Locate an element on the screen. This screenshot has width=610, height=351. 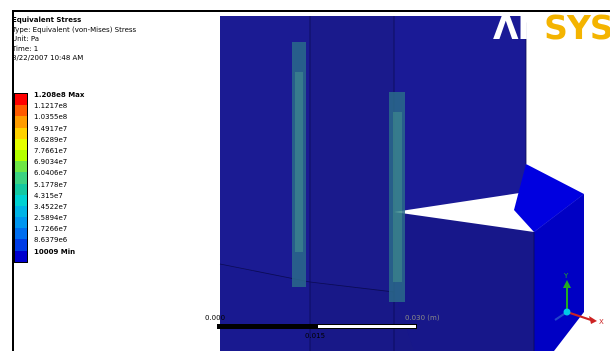
scale-label-mid: 0.015 is located at coordinates (315, 336).